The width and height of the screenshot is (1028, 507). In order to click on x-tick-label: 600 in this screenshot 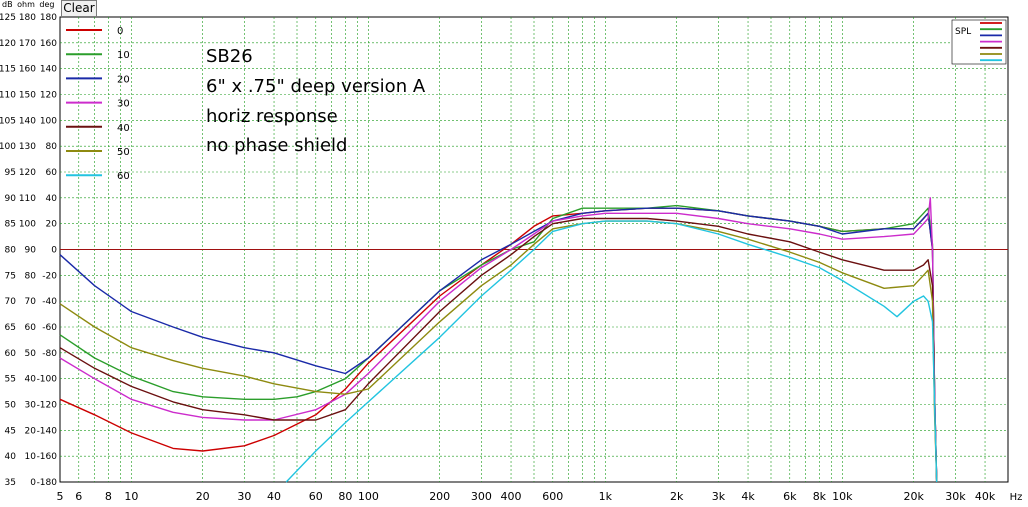, I will do `click(552, 496)`.